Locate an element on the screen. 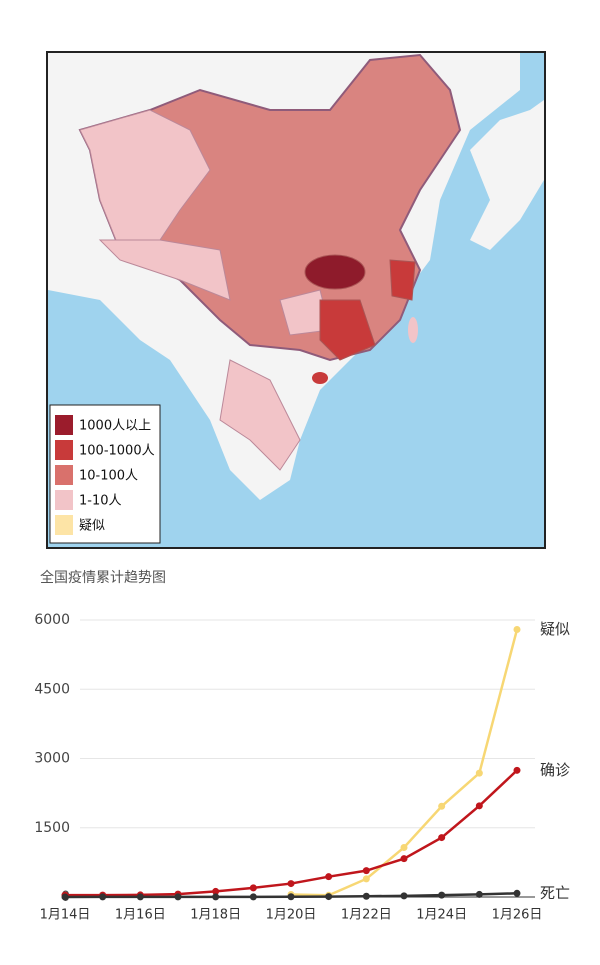 Image resolution: width=600 pixels, height=965 pixels. map-taiwan is located at coordinates (413, 330).